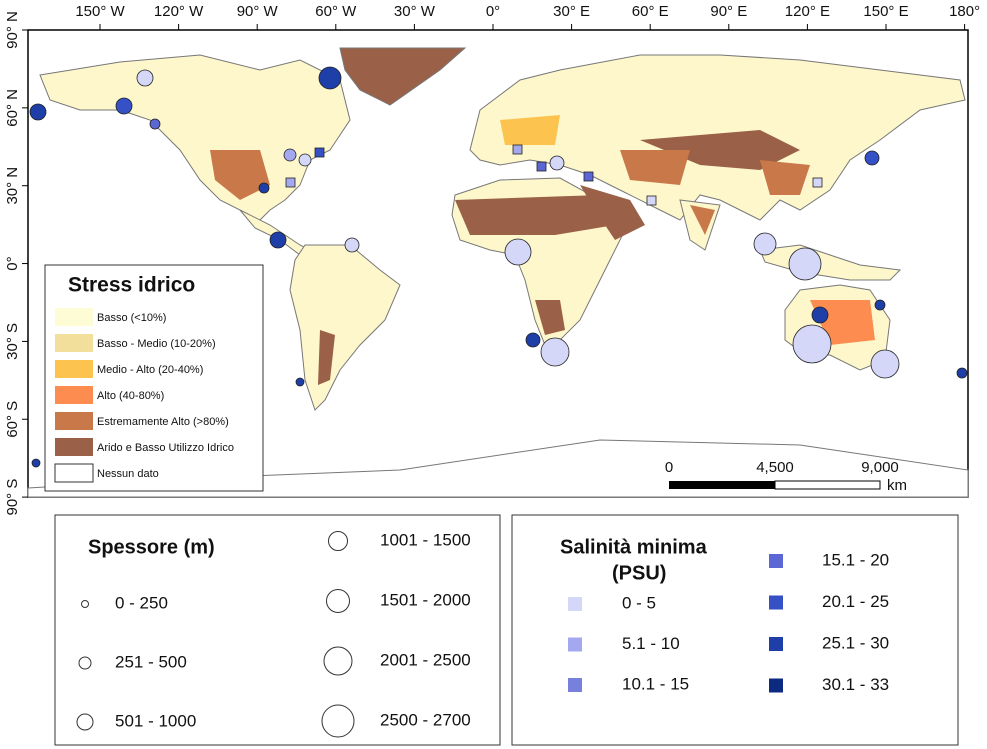 The image size is (987, 749). What do you see at coordinates (131, 285) in the screenshot?
I see `legend-title: Stress idrico` at bounding box center [131, 285].